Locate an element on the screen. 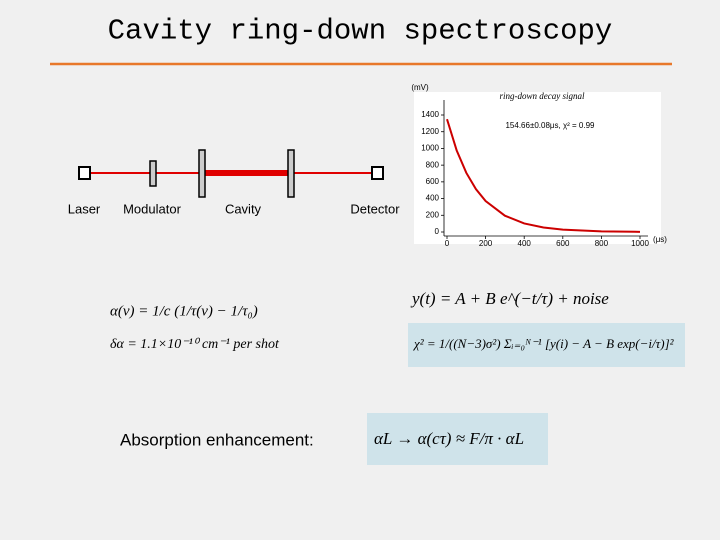 This screenshot has height=540, width=720. laser is located at coordinates (84, 173).